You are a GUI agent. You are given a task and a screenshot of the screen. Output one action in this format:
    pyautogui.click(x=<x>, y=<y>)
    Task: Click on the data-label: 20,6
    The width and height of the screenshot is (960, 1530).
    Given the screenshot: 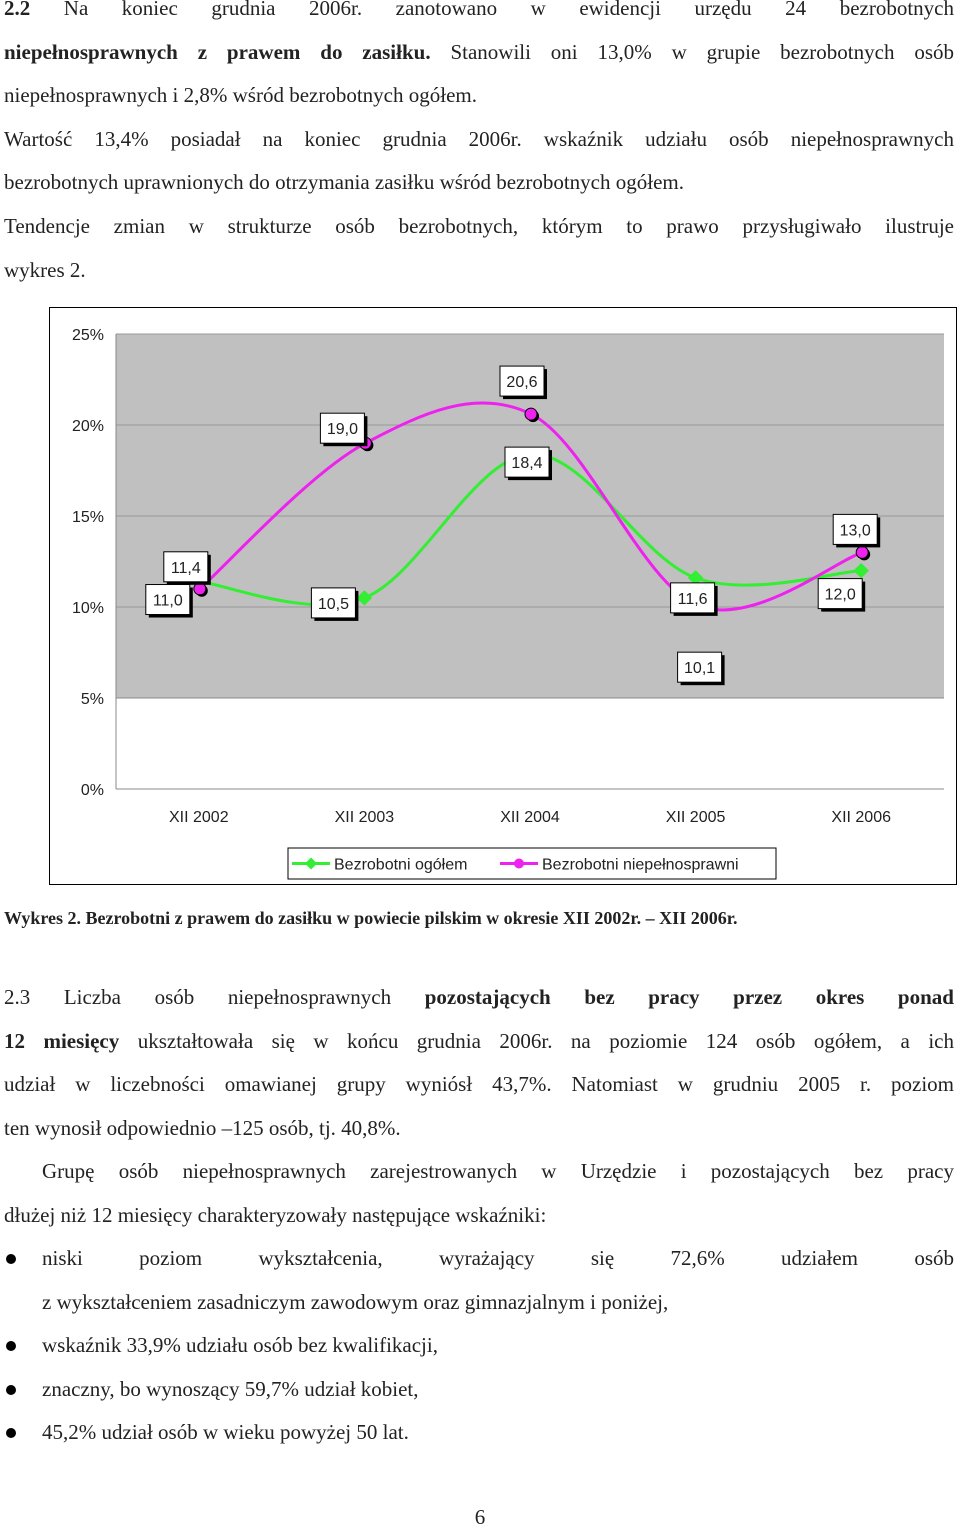 What is the action you would take?
    pyautogui.click(x=521, y=382)
    